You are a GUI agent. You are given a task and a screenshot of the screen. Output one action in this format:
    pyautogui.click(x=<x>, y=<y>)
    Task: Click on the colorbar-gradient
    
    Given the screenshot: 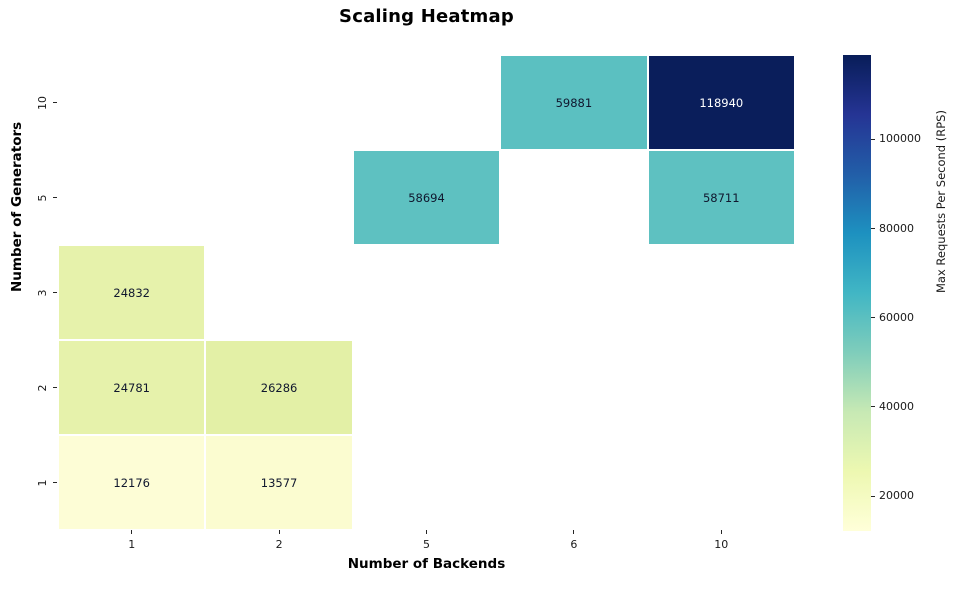 What is the action you would take?
    pyautogui.click(x=857, y=293)
    